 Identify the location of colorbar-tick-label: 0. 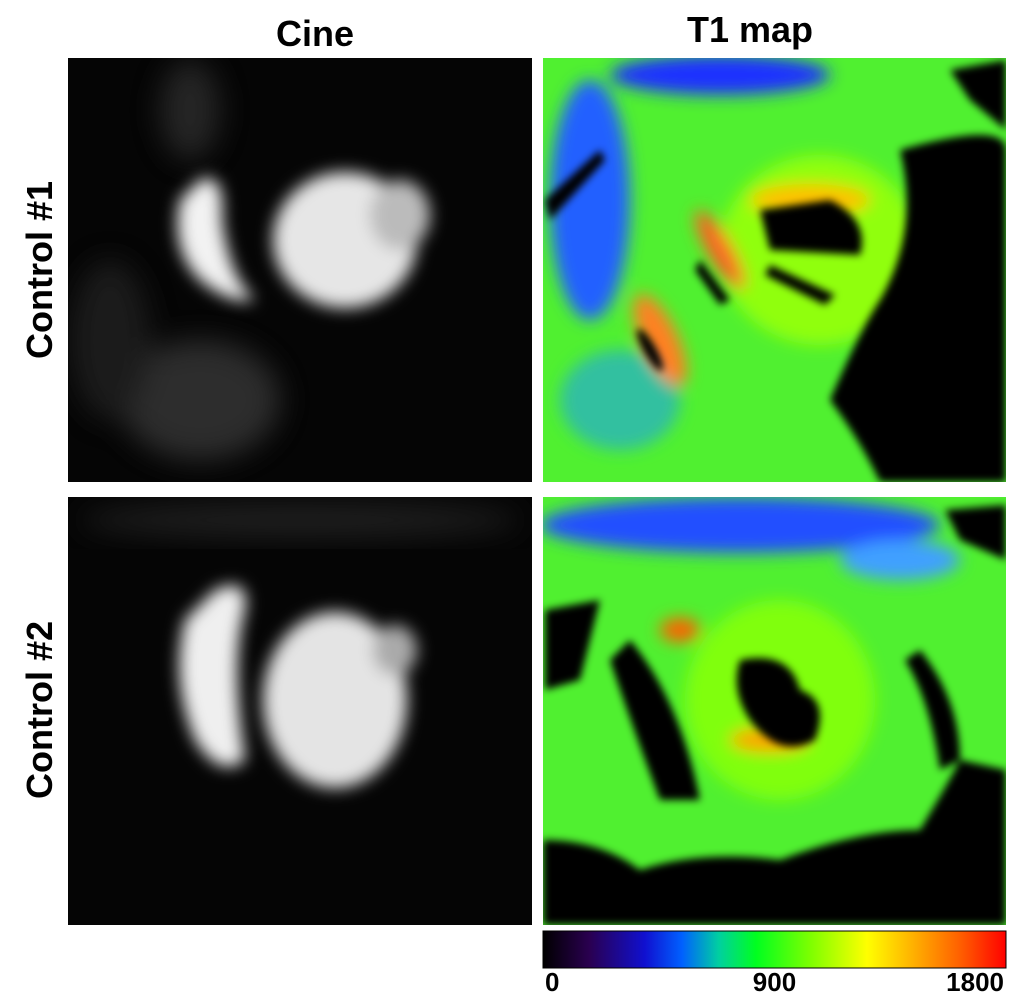
(552, 982).